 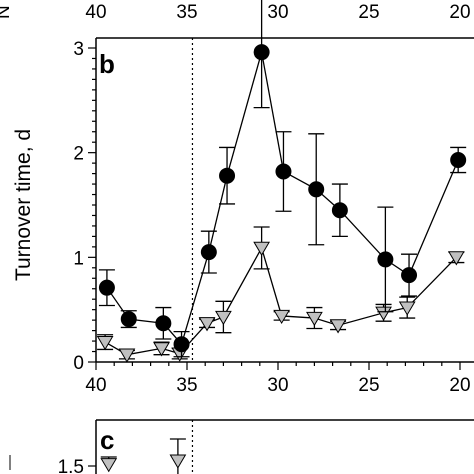 What do you see at coordinates (368, 385) in the screenshot?
I see `panel-b-x-tick-label: 25` at bounding box center [368, 385].